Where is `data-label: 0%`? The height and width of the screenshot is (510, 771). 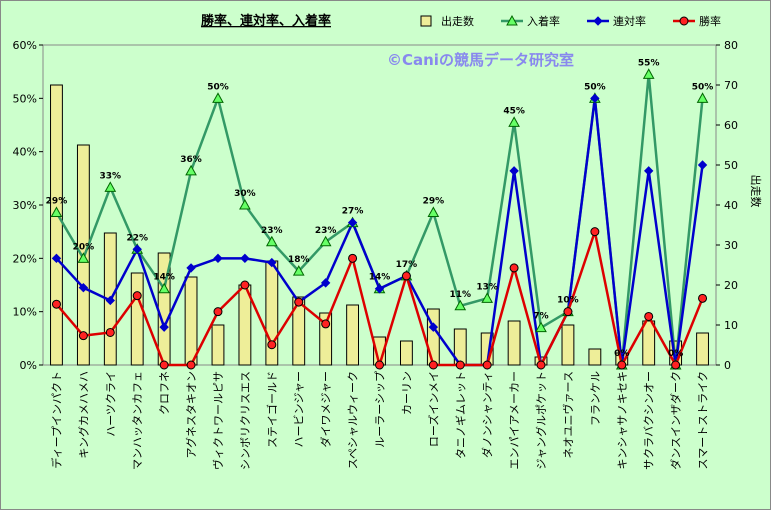
data-label: 0% is located at coordinates (675, 354).